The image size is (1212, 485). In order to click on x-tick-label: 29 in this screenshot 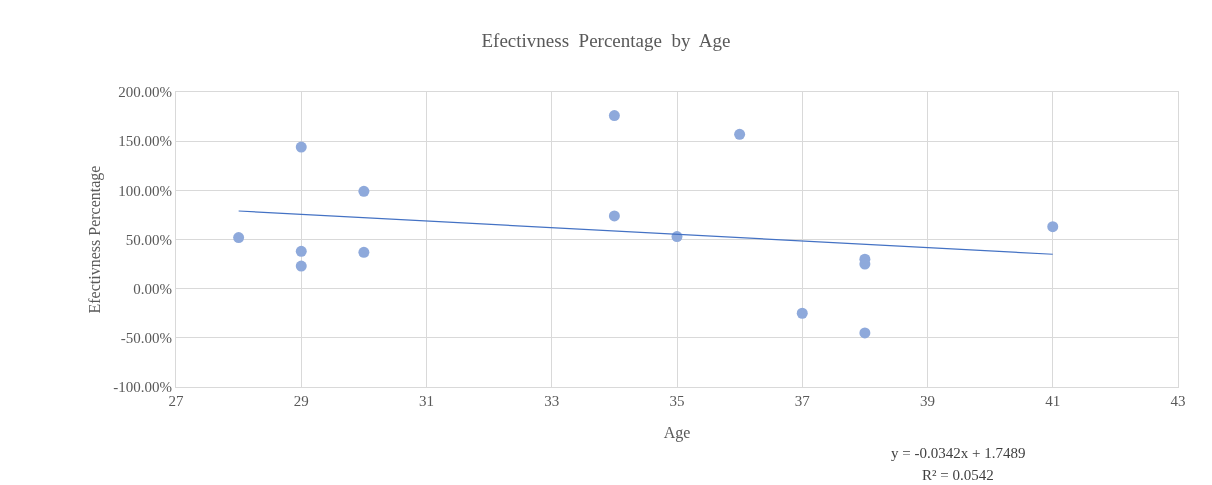, I will do `click(301, 401)`.